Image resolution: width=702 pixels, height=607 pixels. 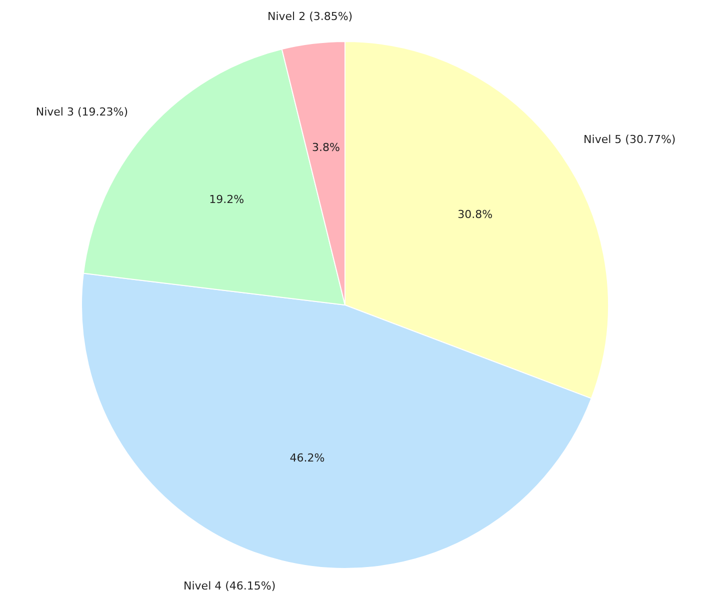 What do you see at coordinates (326, 147) in the screenshot?
I see `data-label: 3.8%` at bounding box center [326, 147].